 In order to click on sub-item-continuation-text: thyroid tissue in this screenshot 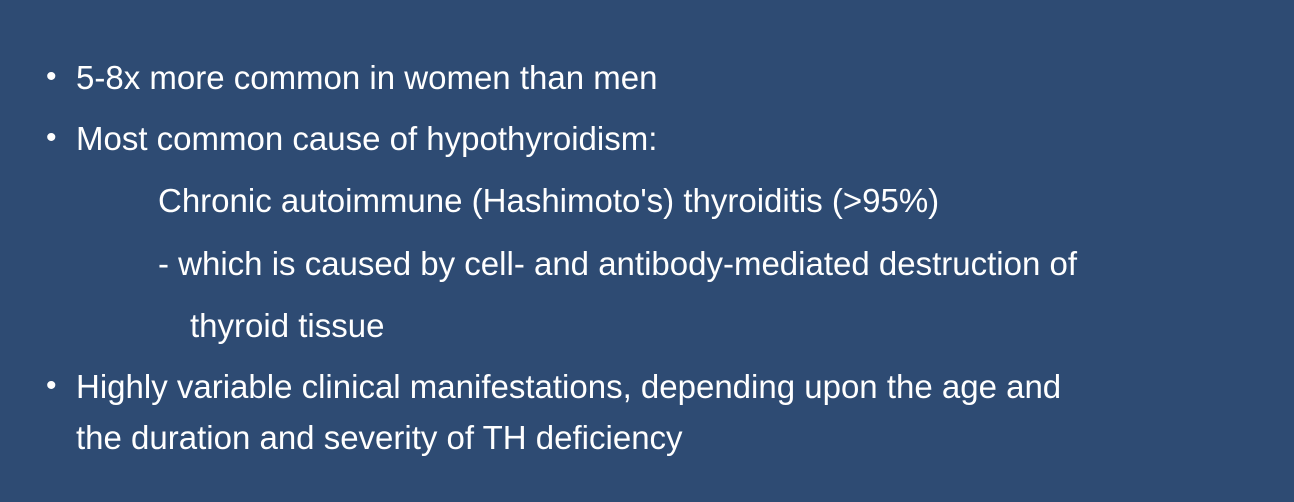, I will do `click(287, 325)`.